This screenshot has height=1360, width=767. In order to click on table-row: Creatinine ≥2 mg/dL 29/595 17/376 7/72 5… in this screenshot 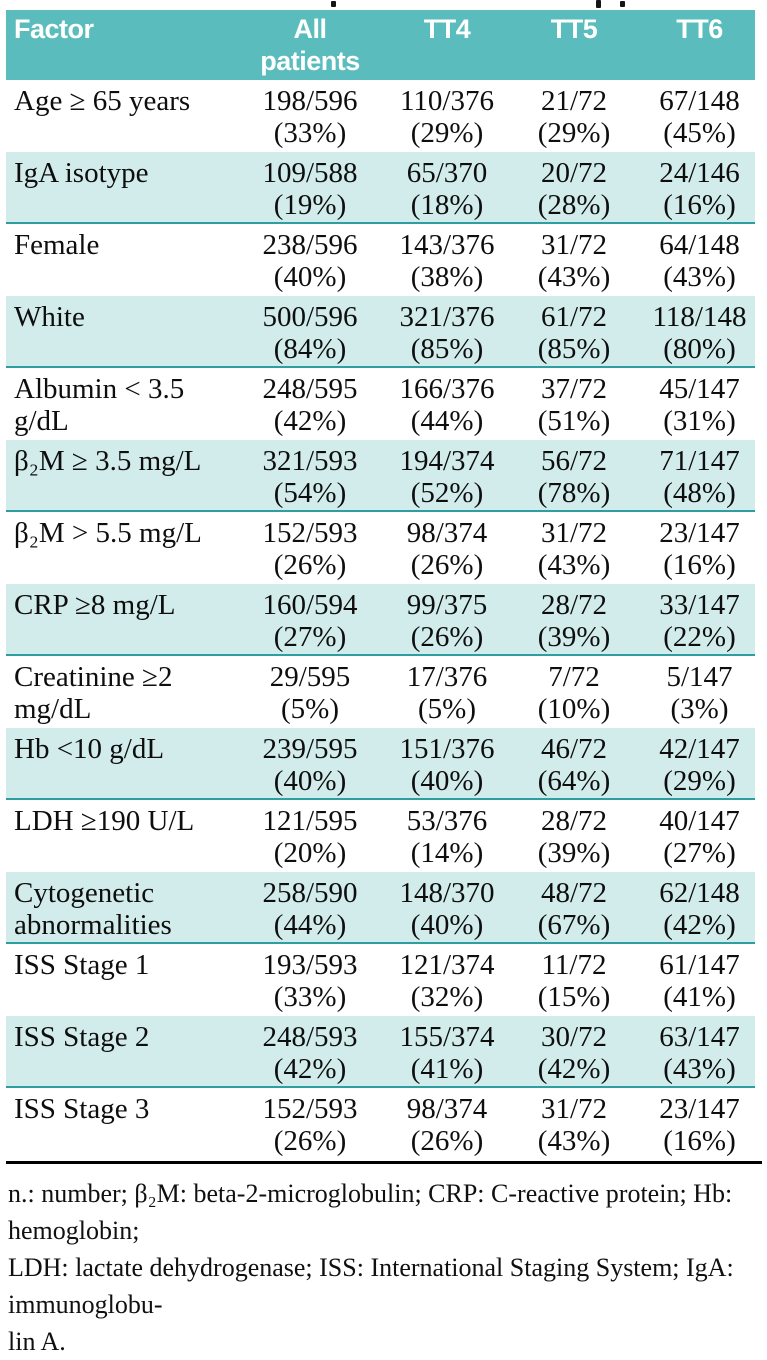, I will do `click(380, 692)`.